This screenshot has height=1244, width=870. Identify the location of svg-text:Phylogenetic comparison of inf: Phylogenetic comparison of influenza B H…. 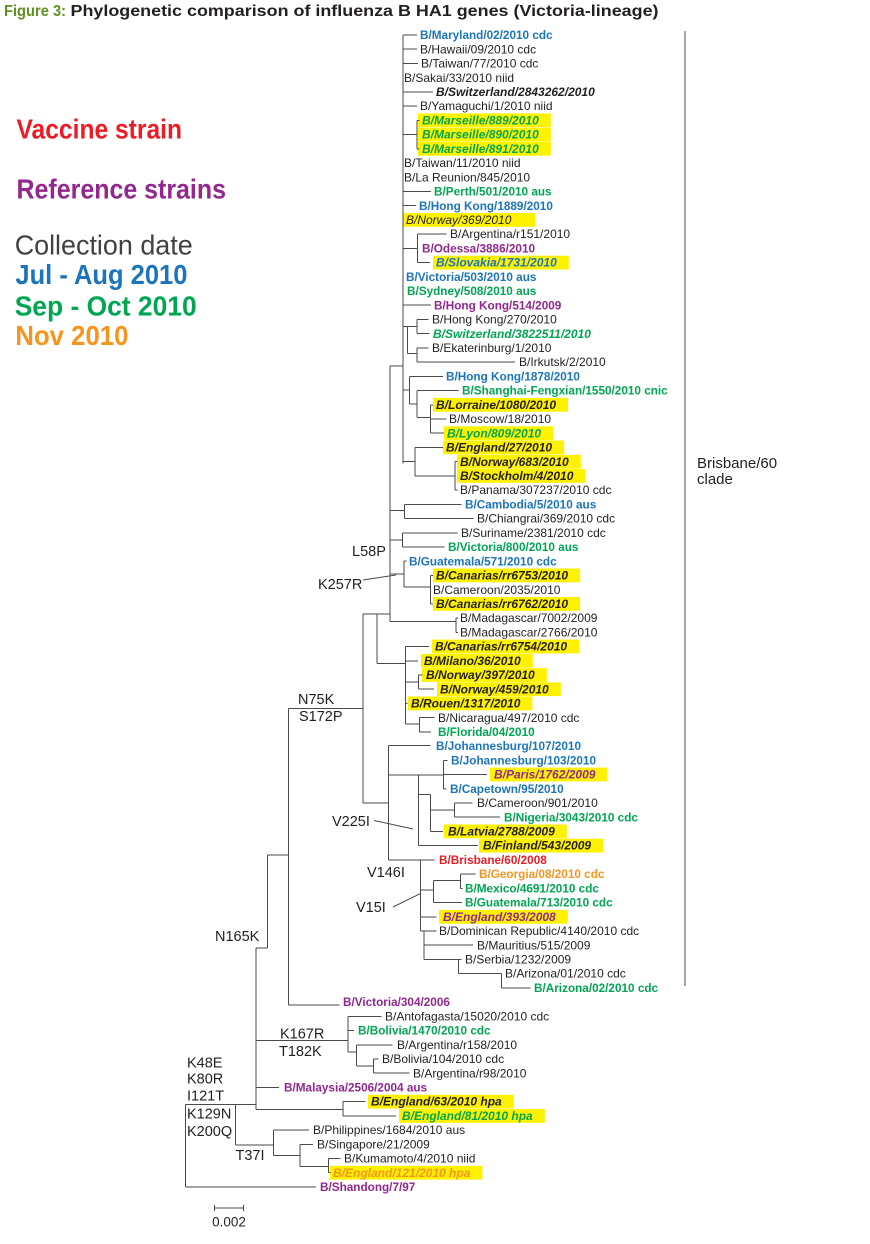
(365, 11).